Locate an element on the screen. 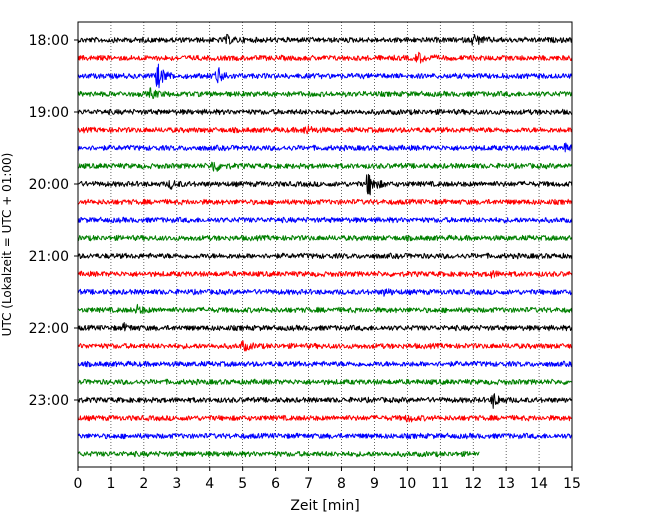 Image resolution: width=650 pixels, height=520 pixels. x-tick-label: 5 is located at coordinates (242, 484).